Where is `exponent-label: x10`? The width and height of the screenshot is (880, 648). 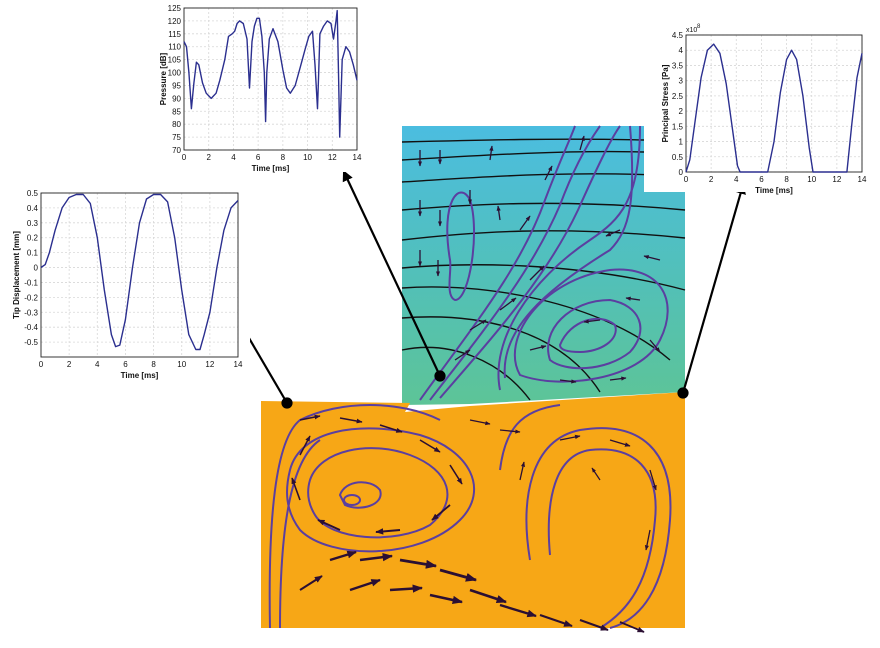 exponent-label: x10 is located at coordinates (691, 30).